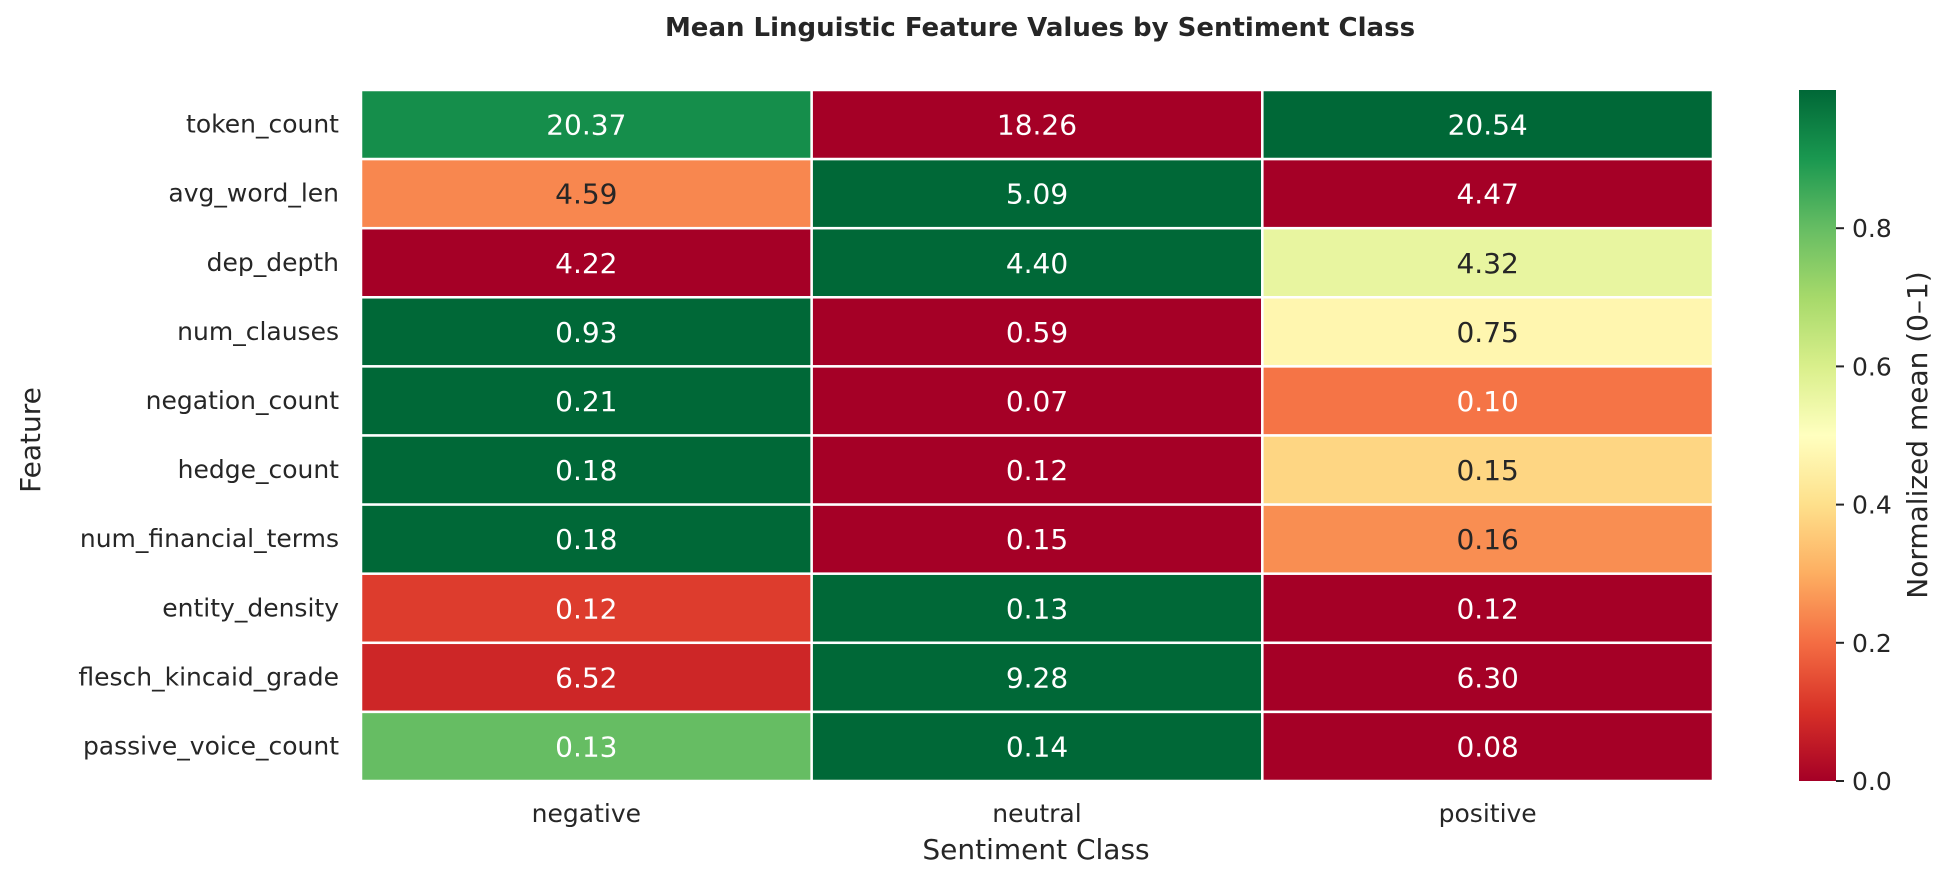 The width and height of the screenshot is (1948, 879). Describe the element at coordinates (250, 607) in the screenshot. I see `y-tick-label: entity_density` at that location.